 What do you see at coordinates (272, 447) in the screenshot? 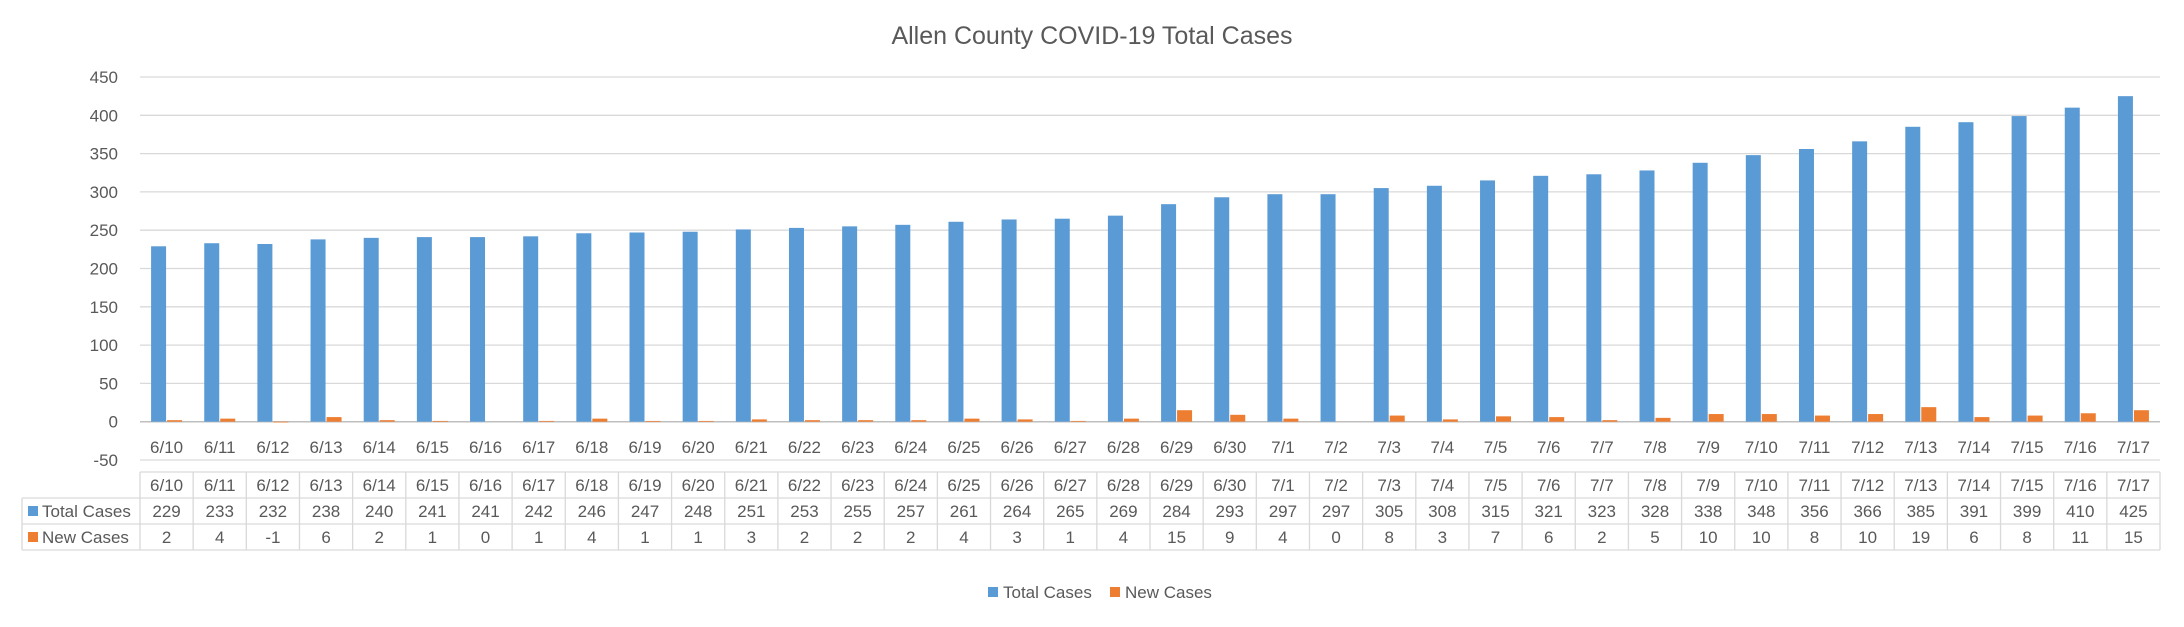
I see `x-tick-label: 6/12` at bounding box center [272, 447].